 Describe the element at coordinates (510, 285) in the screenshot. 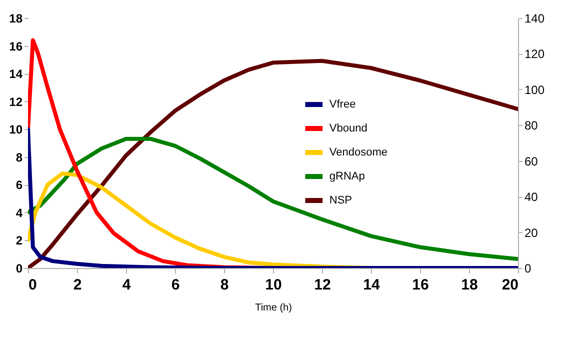

I see `x-tick-label: 20` at that location.